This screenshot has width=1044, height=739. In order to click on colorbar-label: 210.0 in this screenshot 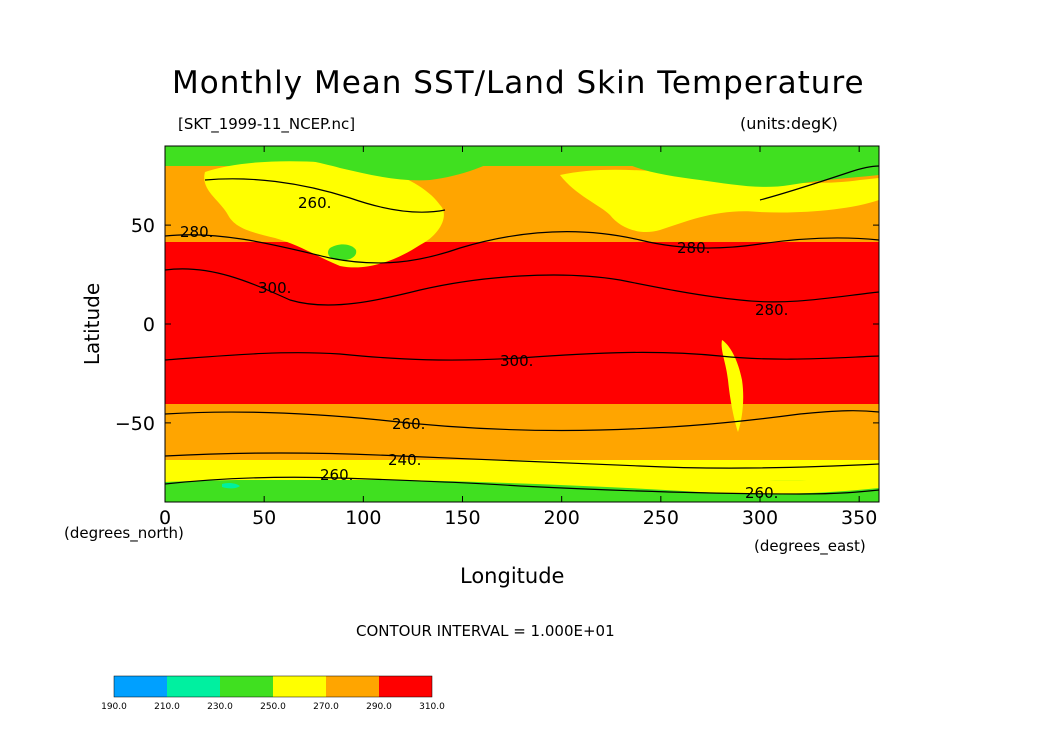, I will do `click(167, 707)`.